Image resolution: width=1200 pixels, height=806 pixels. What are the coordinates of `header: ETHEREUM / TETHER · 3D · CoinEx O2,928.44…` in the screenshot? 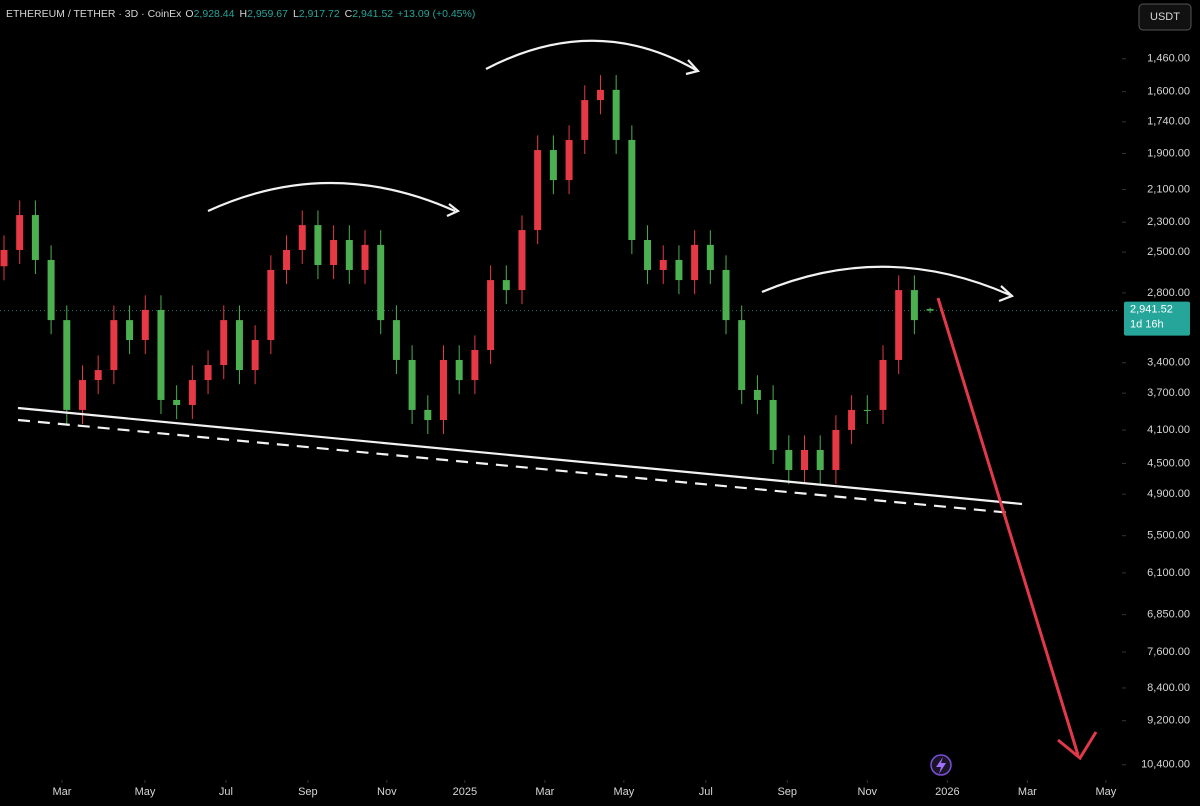 It's located at (240, 14).